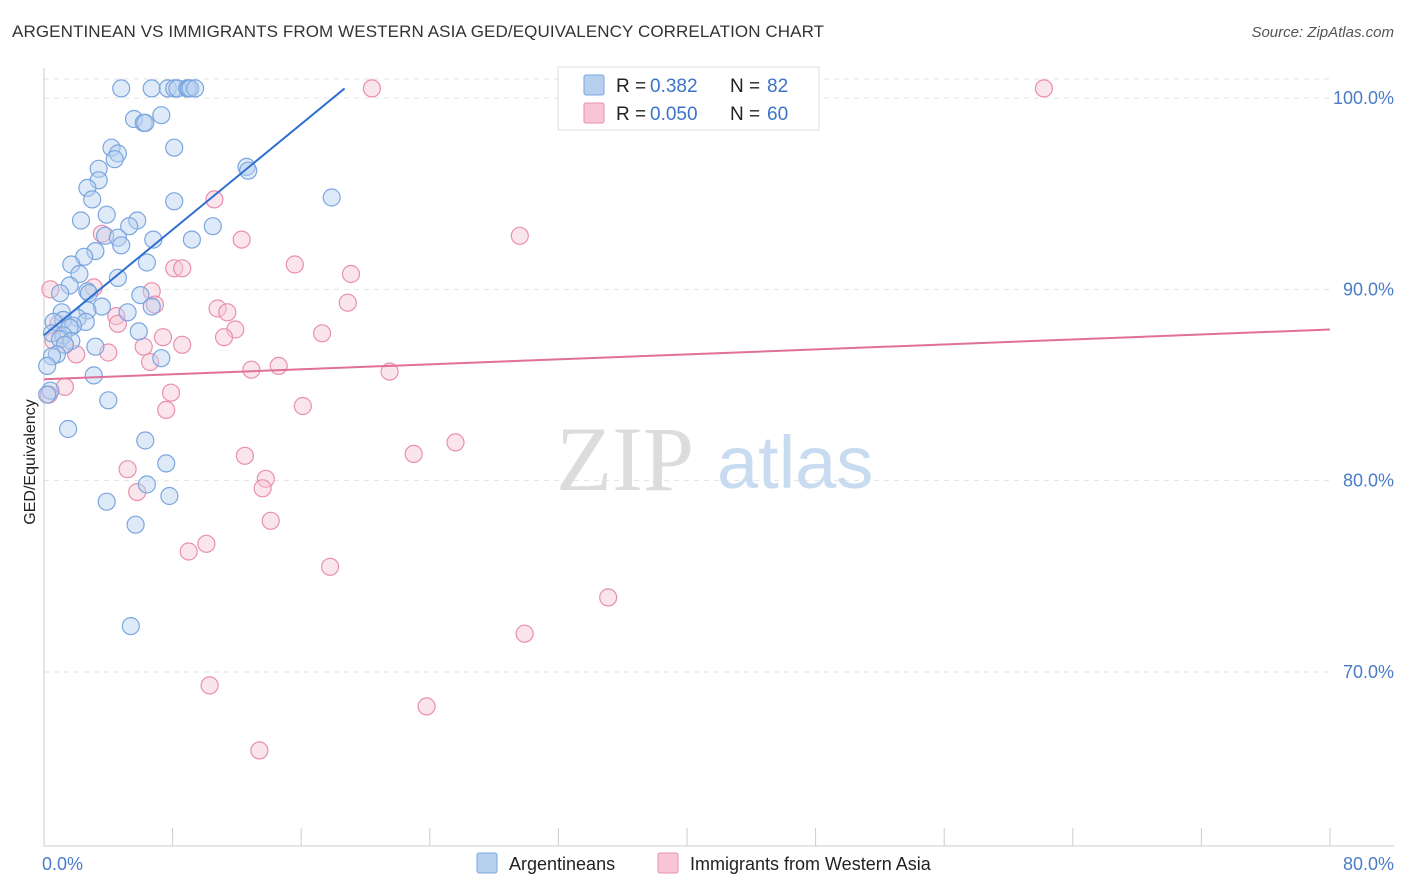 This screenshot has height=892, width=1406. What do you see at coordinates (668, 863) in the screenshot?
I see `bottom-legend-swatch-western-asia` at bounding box center [668, 863].